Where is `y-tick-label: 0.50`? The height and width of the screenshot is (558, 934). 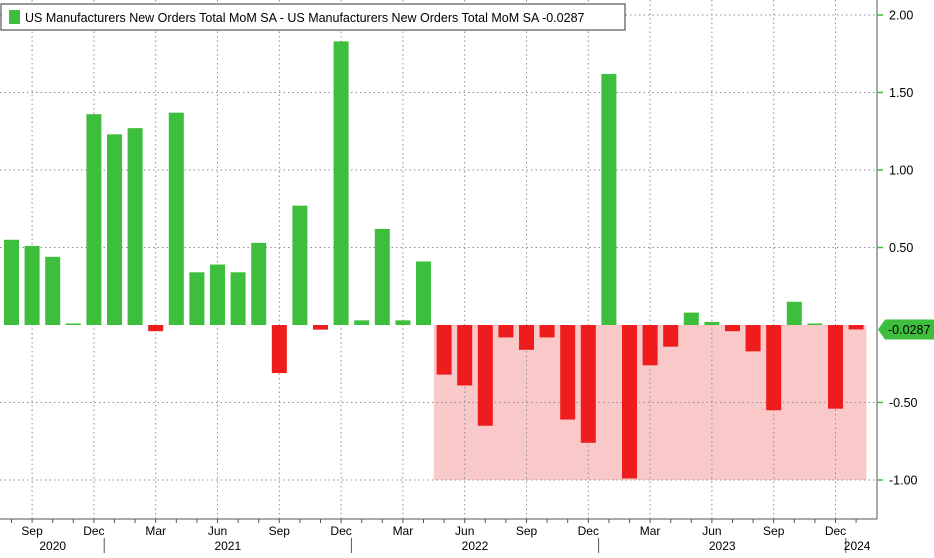 y-tick-label: 0.50 is located at coordinates (901, 248).